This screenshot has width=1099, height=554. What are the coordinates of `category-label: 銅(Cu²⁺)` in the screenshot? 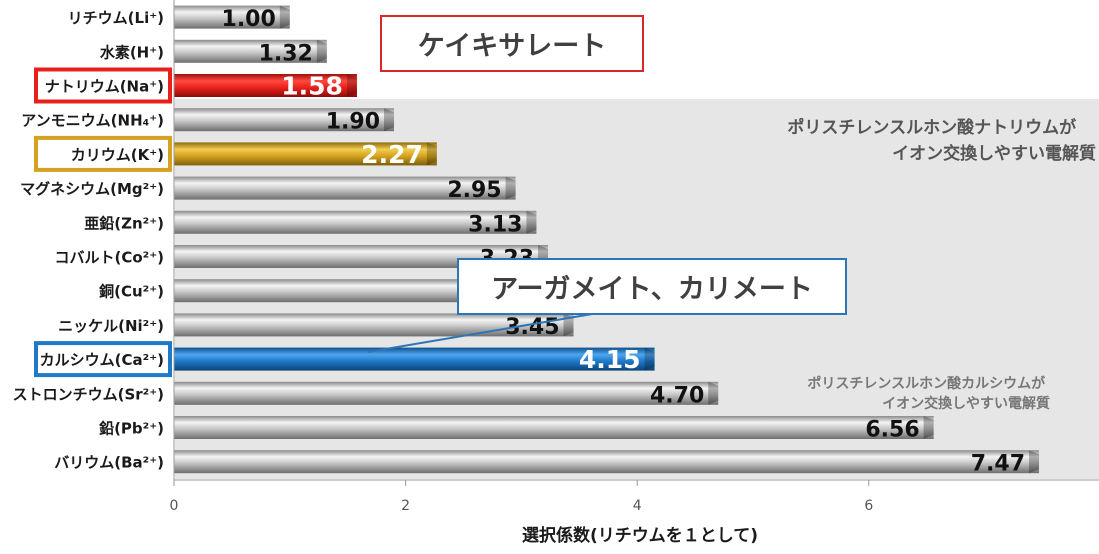 It's located at (131, 292).